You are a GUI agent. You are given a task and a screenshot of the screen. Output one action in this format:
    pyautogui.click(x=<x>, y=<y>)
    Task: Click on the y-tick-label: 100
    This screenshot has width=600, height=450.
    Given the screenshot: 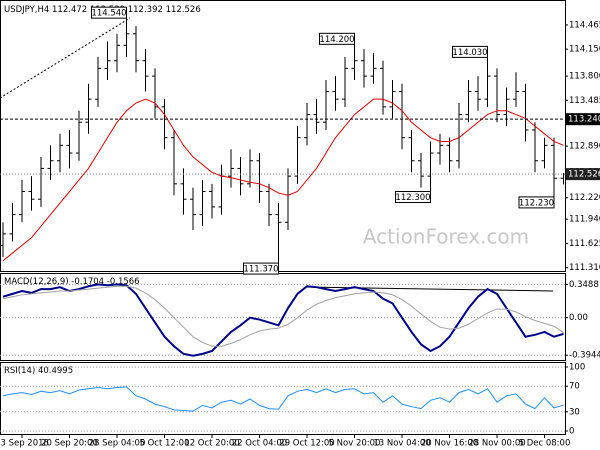 What is the action you would take?
    pyautogui.click(x=577, y=368)
    